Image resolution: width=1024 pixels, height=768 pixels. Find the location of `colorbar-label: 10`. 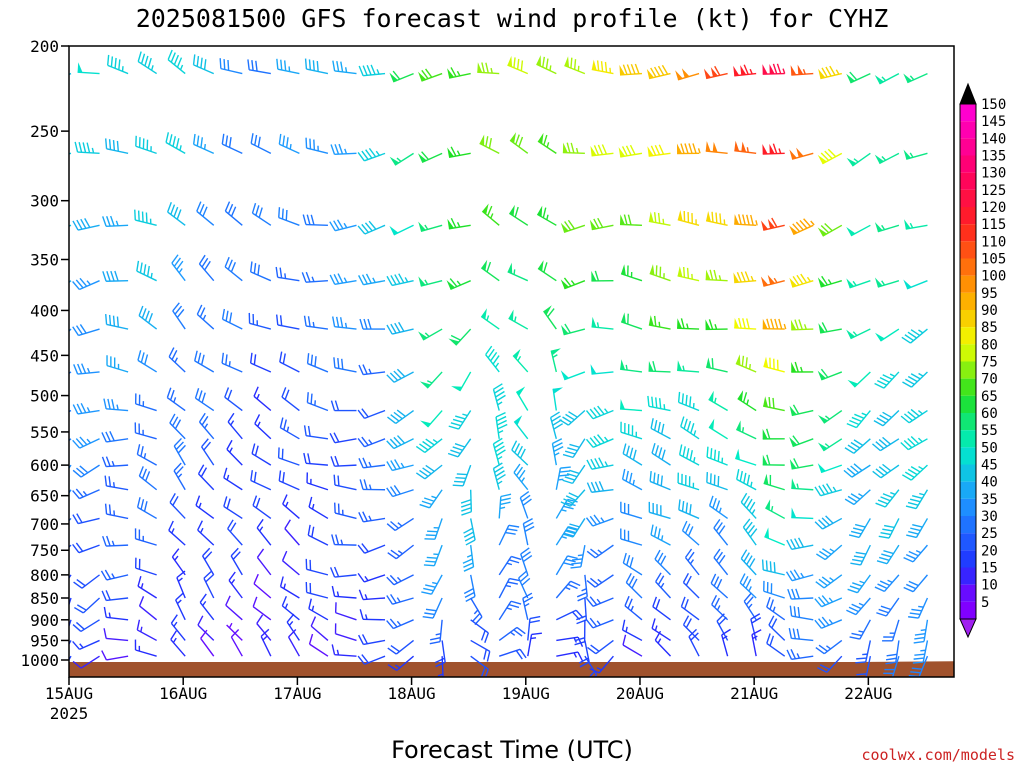

colorbar-label: 10 is located at coordinates (989, 586).